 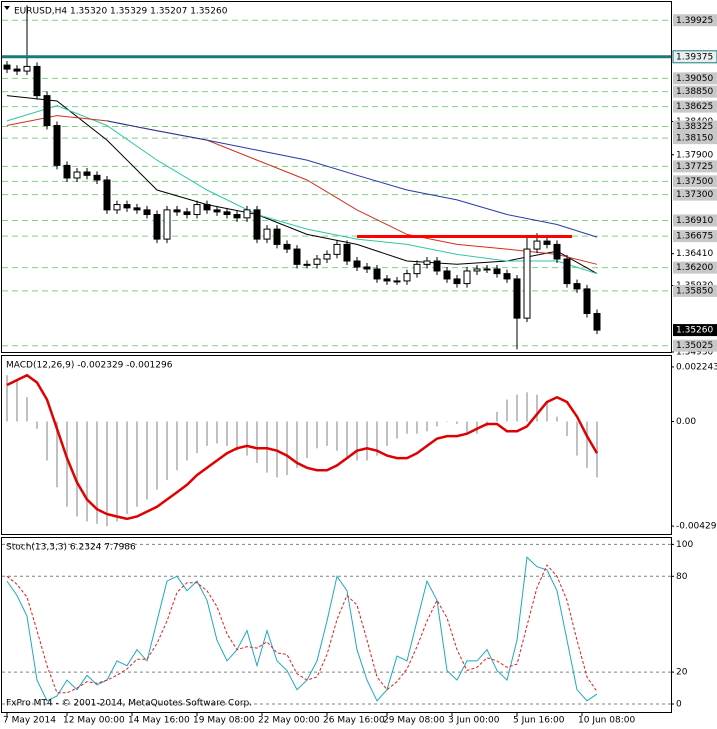 I want to click on y-tick-label: 1.36410, so click(x=694, y=254).